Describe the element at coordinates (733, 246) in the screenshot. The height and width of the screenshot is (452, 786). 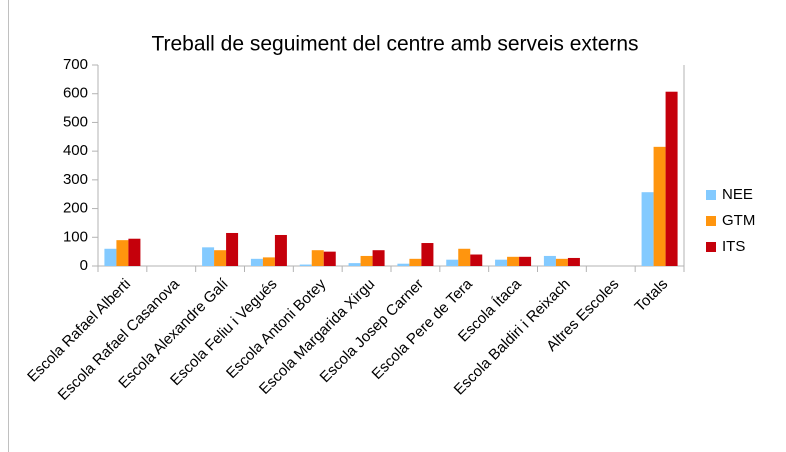
I see `legend-label: ITS` at that location.